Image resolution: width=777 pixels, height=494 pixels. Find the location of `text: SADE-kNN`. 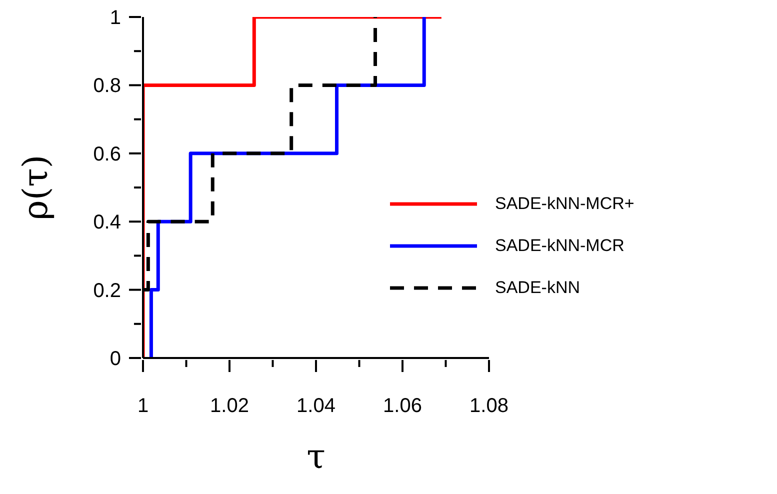

text: SADE-kNN is located at coordinates (537, 288).